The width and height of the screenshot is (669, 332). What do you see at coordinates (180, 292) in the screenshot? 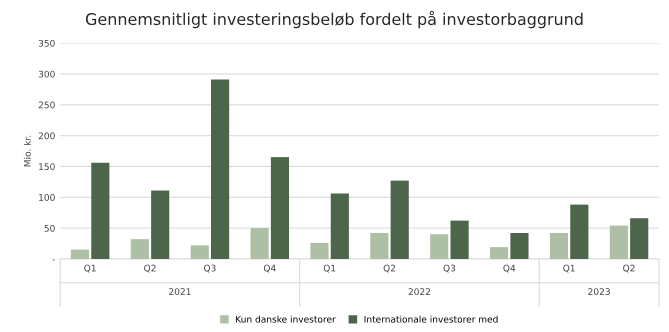
I see `text: 2021` at bounding box center [180, 292].